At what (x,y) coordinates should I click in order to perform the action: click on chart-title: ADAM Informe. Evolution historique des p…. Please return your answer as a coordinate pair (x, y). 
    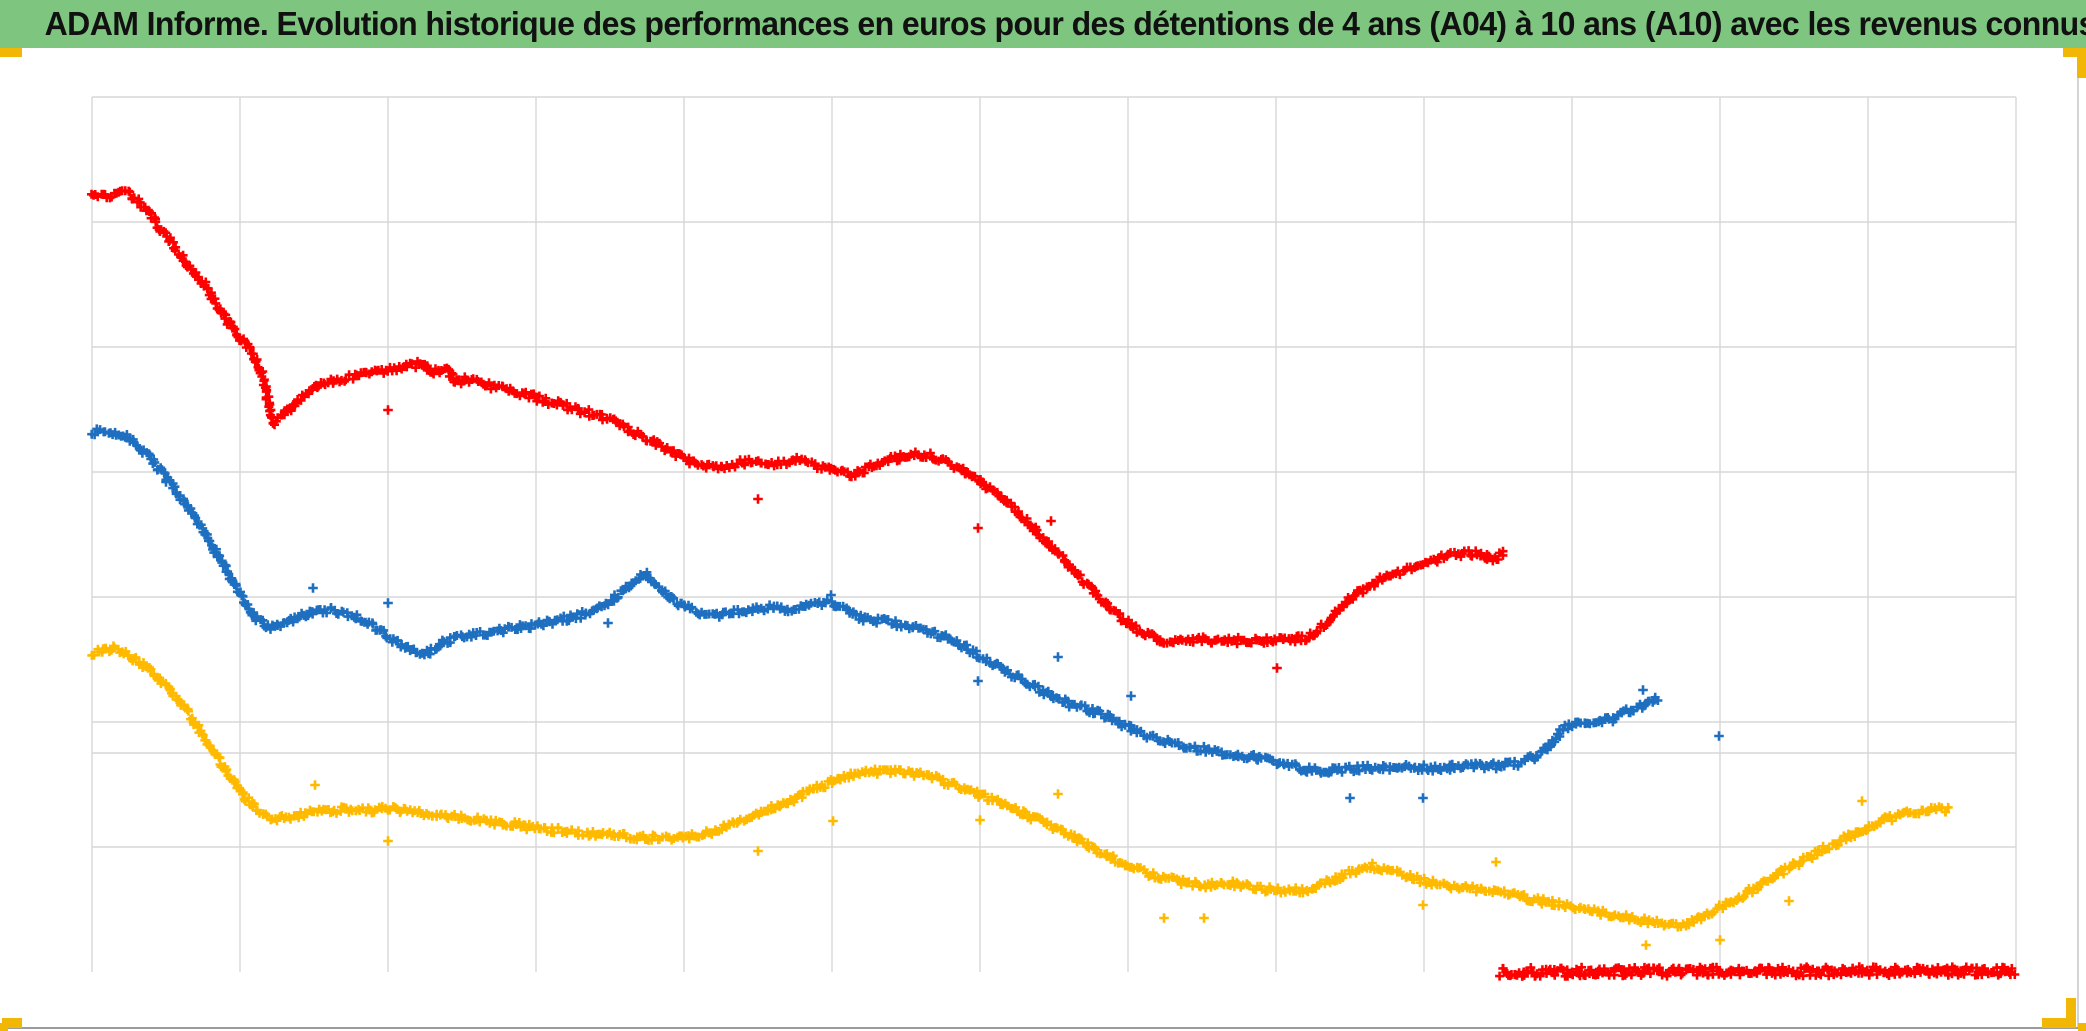
    Looking at the image, I should click on (1065, 23).